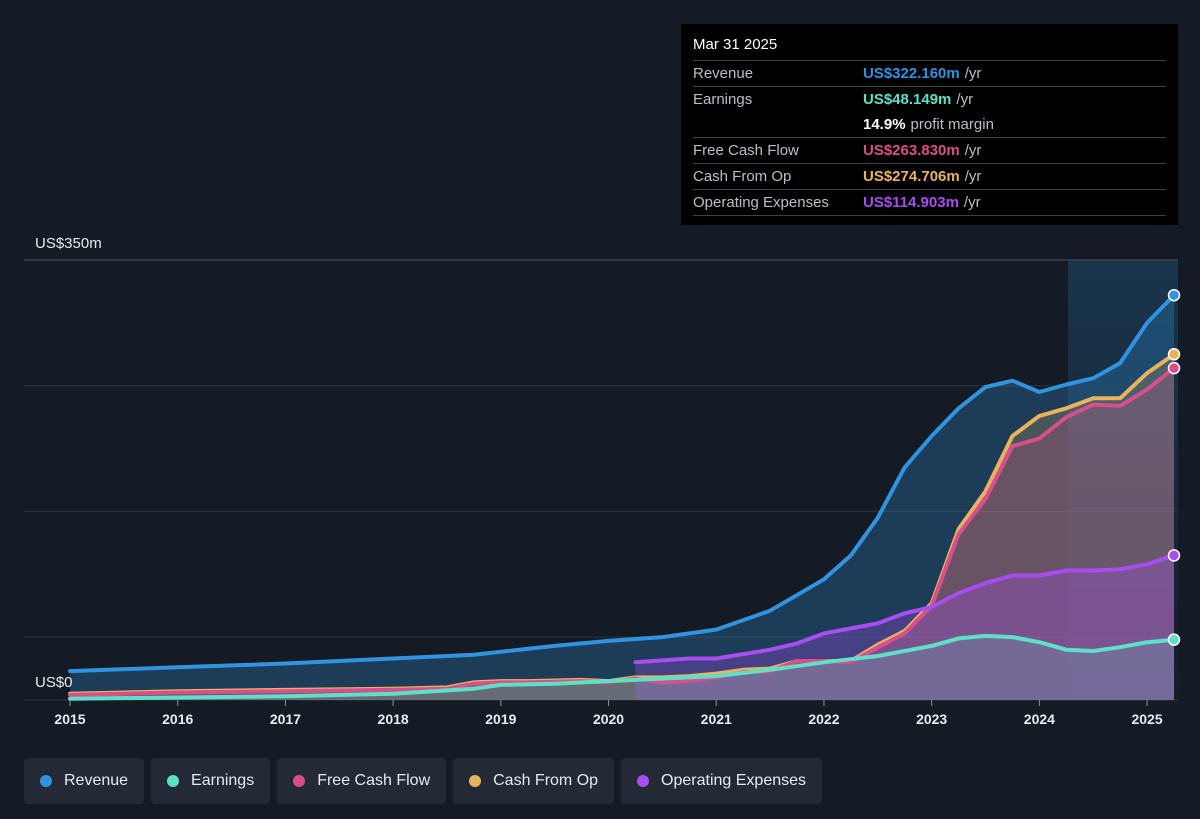 The width and height of the screenshot is (1200, 819). Describe the element at coordinates (1039, 719) in the screenshot. I see `x-tick-label: 2024` at that location.